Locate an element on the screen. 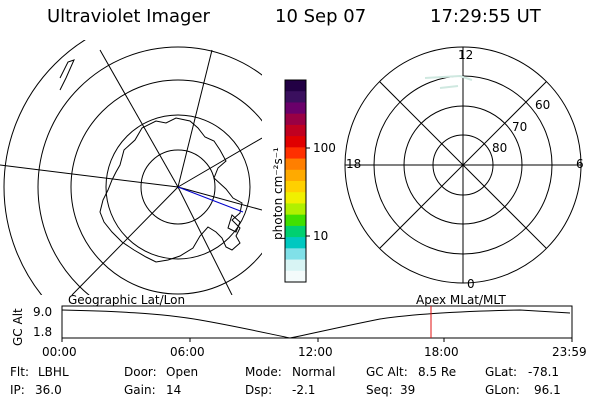  colorbar-tick-label: 10 is located at coordinates (321, 236).